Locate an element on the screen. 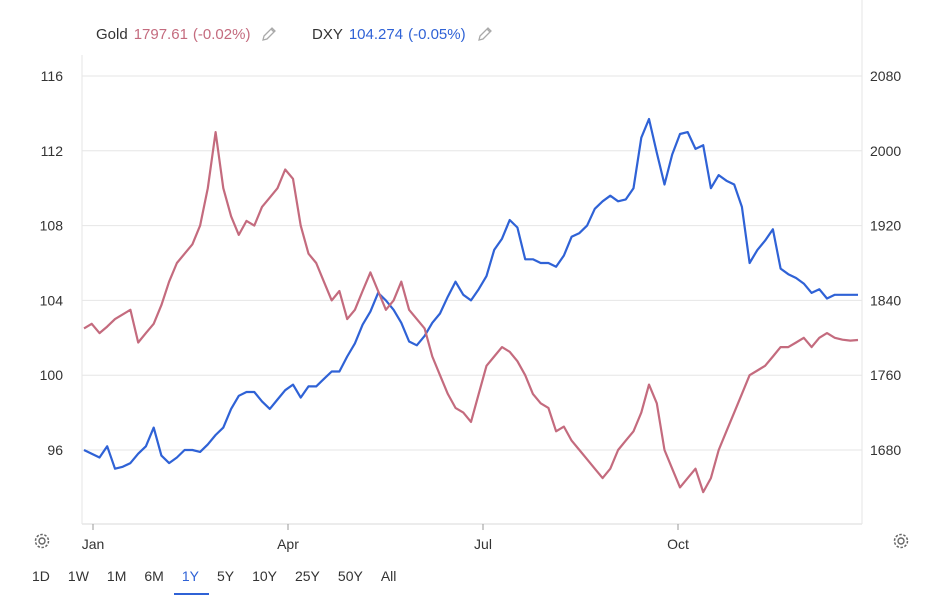  range-button-5y: 5Y is located at coordinates (225, 576).